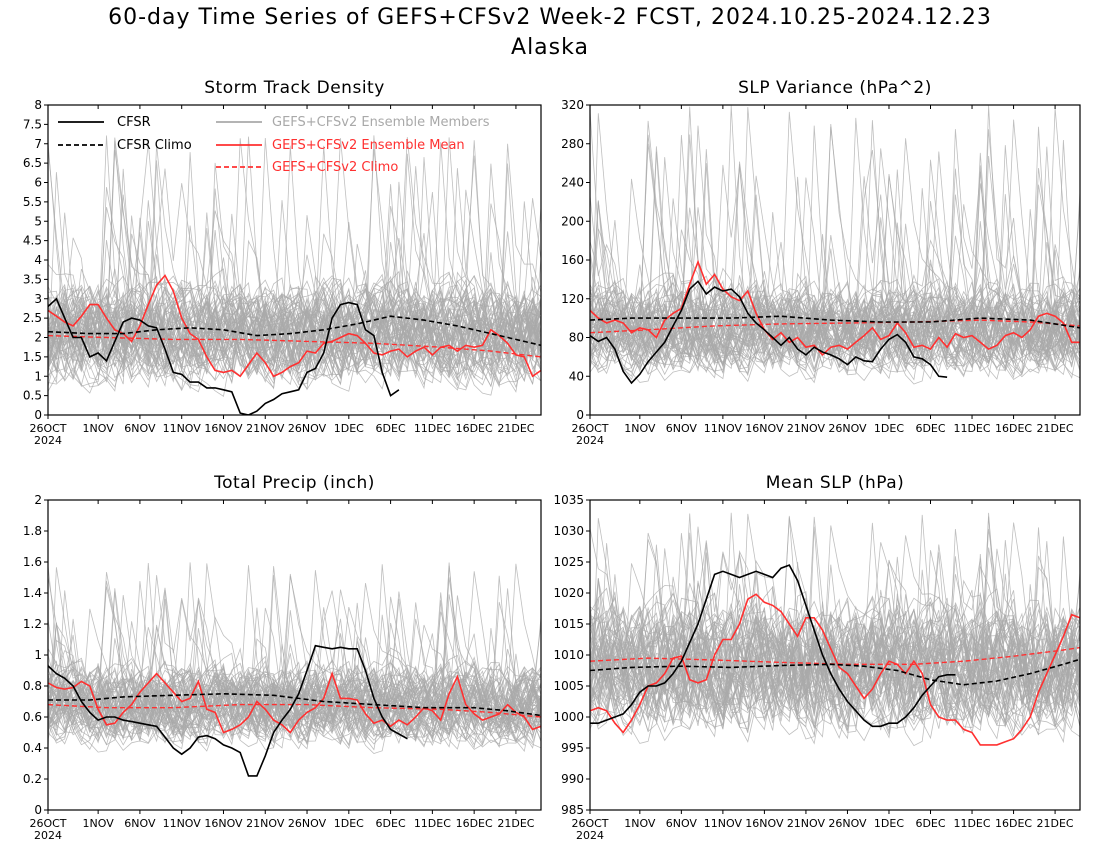  I want to click on legend-cfsr-climo-label: CFSR Climo, so click(154, 145).